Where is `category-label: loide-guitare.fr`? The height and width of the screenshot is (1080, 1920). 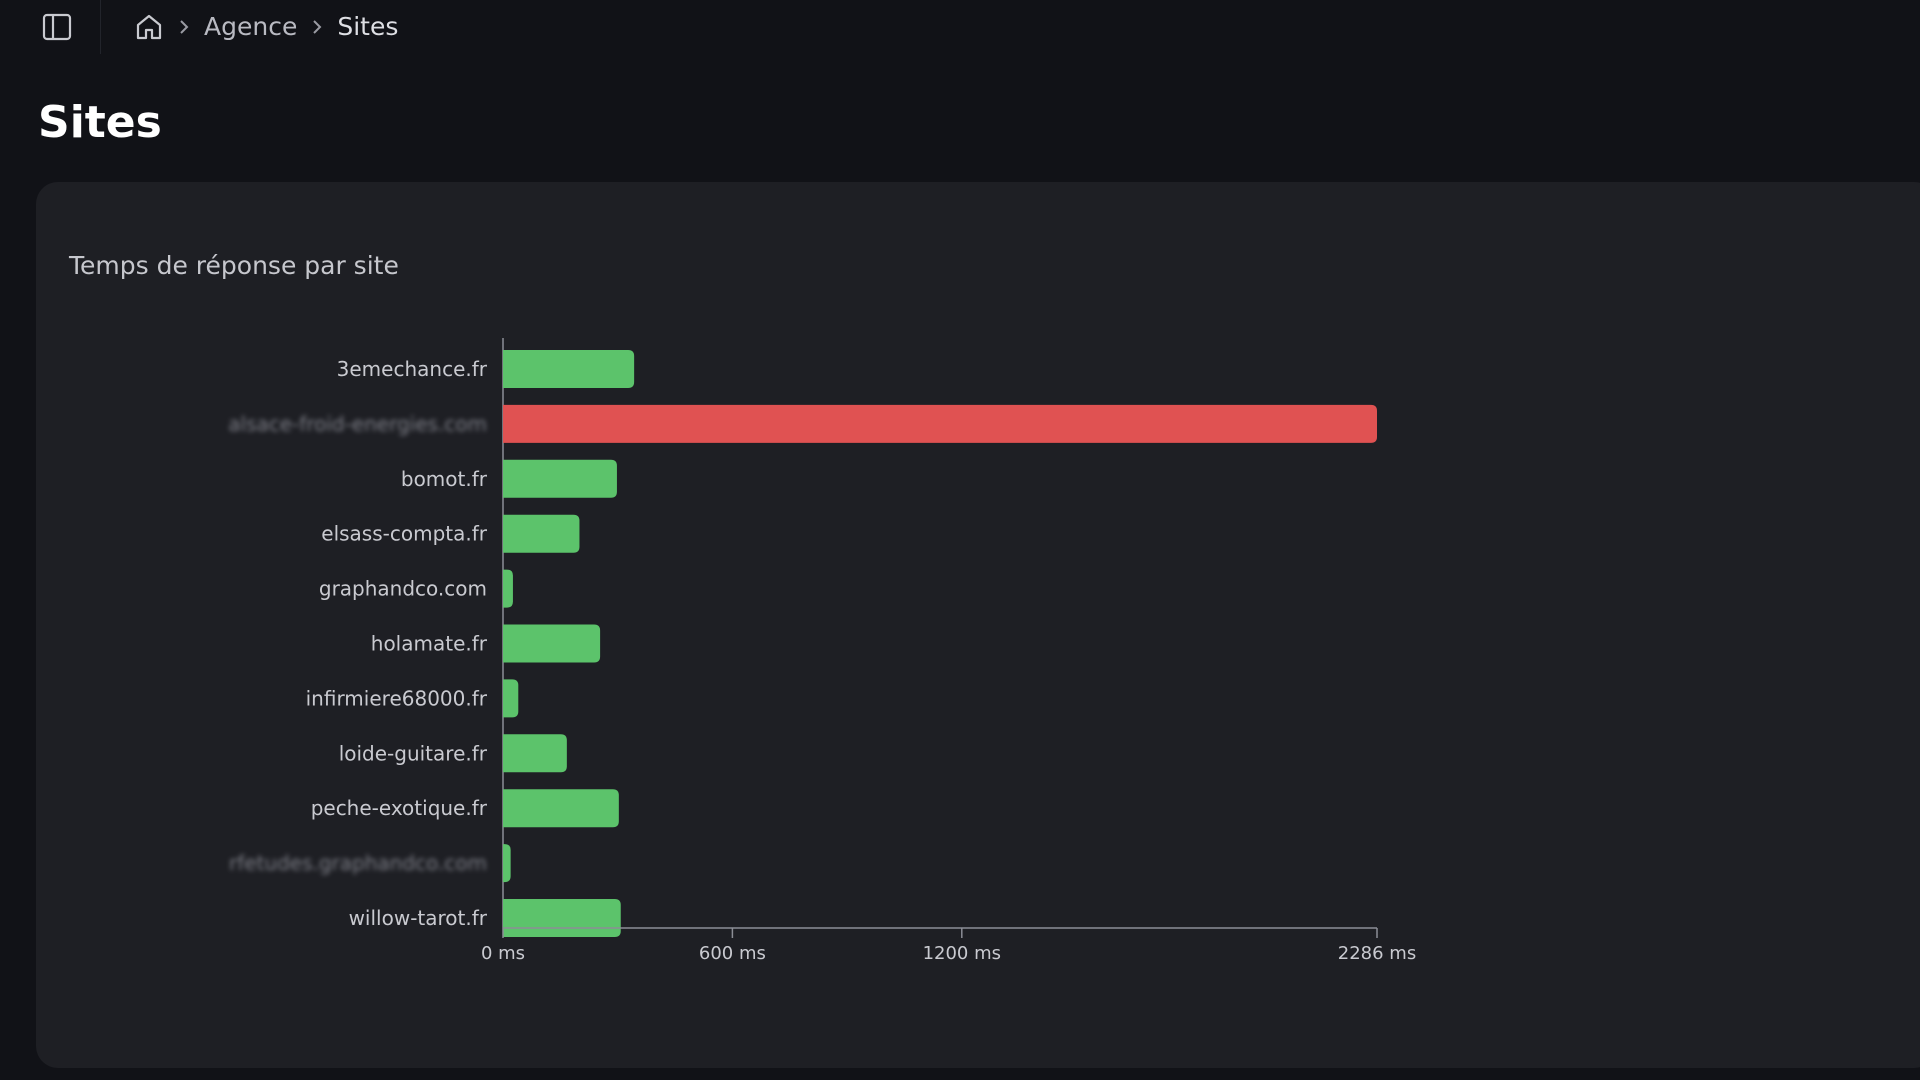
category-label: loide-guitare.fr is located at coordinates (413, 753).